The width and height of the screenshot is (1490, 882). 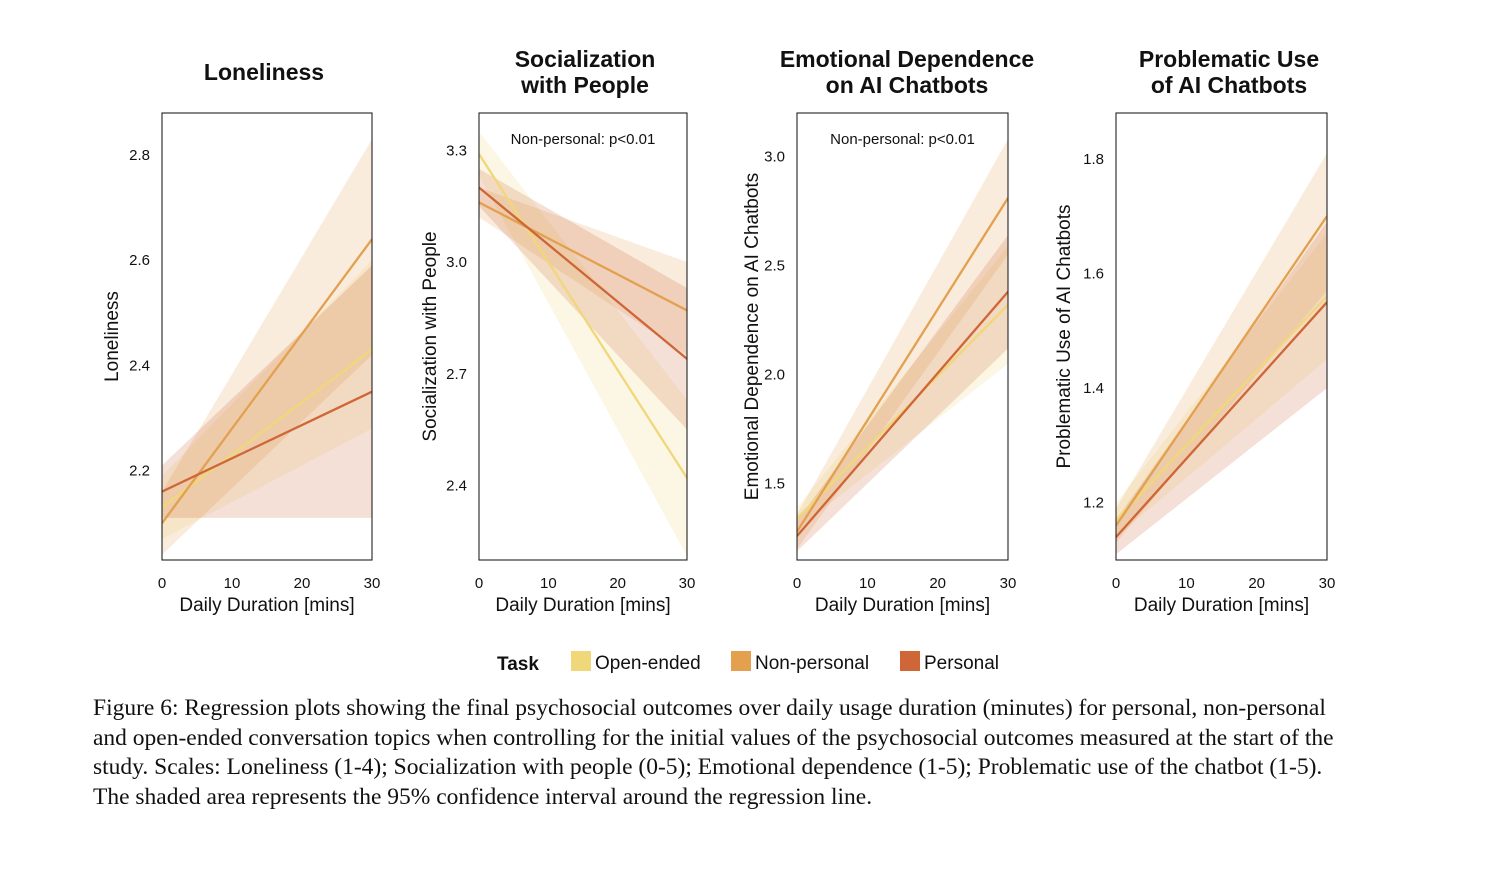 What do you see at coordinates (264, 72) in the screenshot?
I see `panel-title-line: Loneliness` at bounding box center [264, 72].